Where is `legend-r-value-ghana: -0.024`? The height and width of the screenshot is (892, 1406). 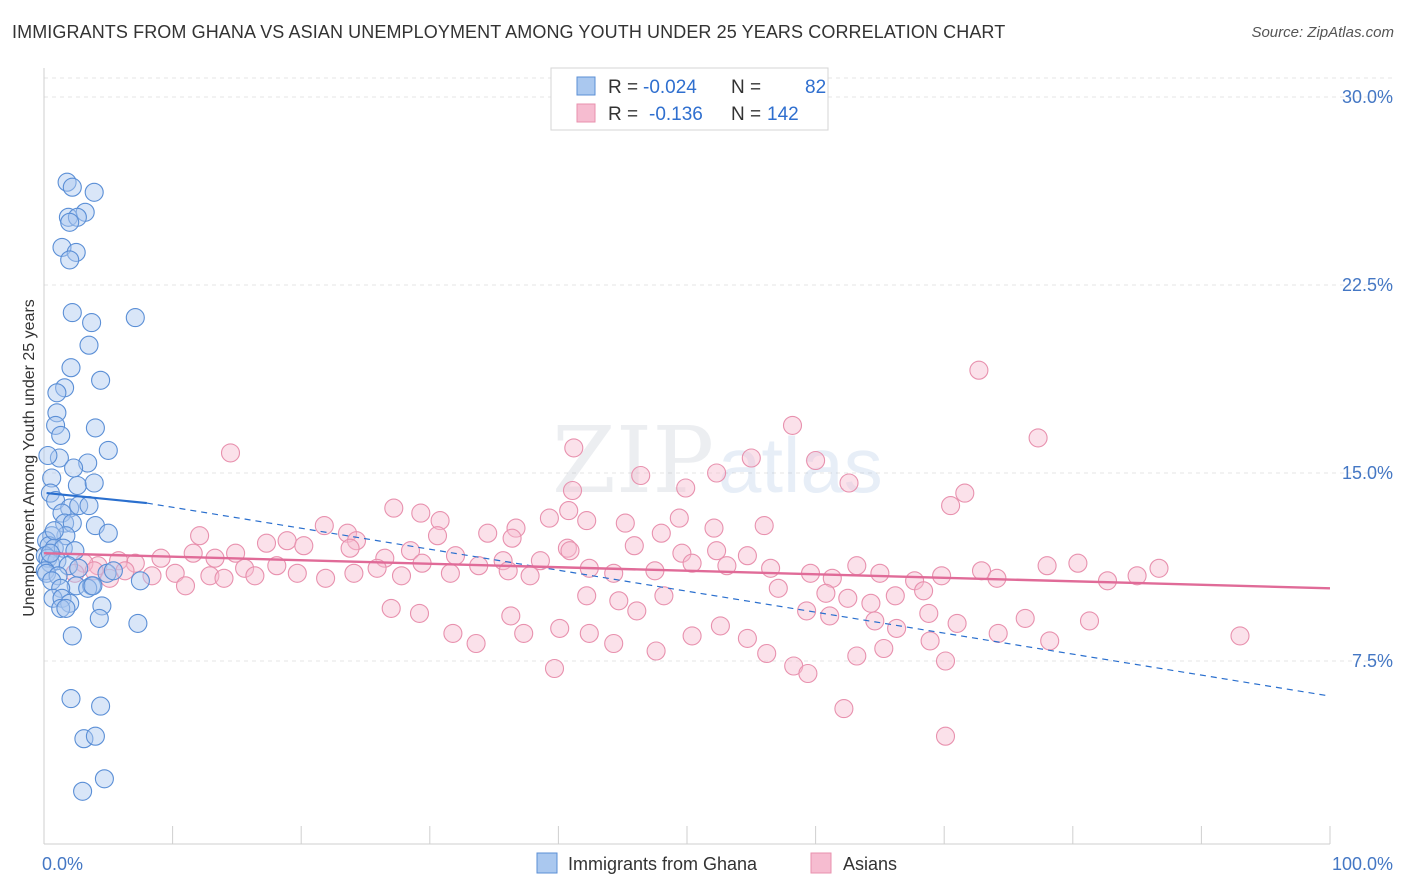
legend-r-value-ghana: -0.024 is located at coordinates (670, 87).